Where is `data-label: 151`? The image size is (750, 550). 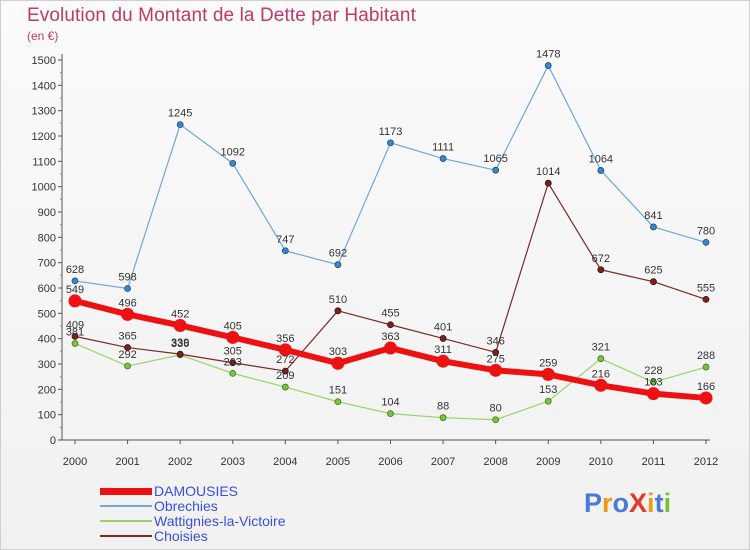
data-label: 151 is located at coordinates (338, 391).